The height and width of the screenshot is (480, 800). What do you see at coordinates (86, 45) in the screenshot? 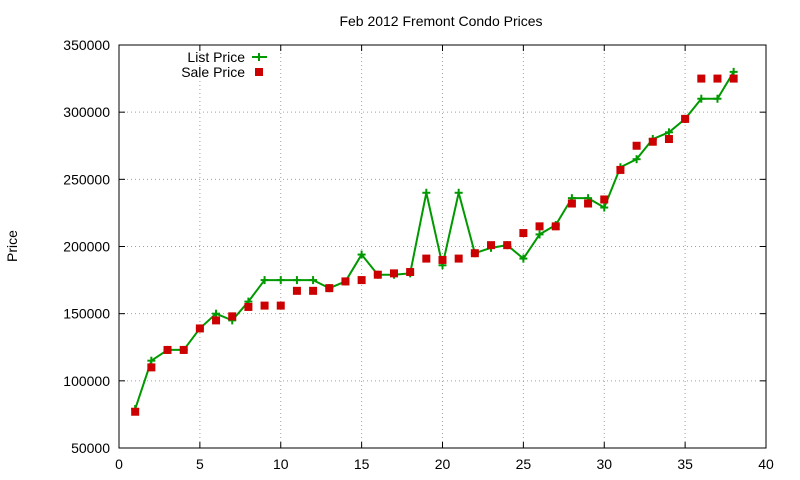
I see `y-tick-label: 350000` at bounding box center [86, 45].